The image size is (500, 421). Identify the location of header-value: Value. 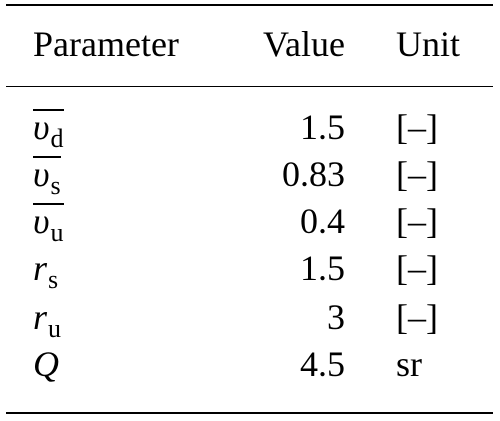
(304, 44).